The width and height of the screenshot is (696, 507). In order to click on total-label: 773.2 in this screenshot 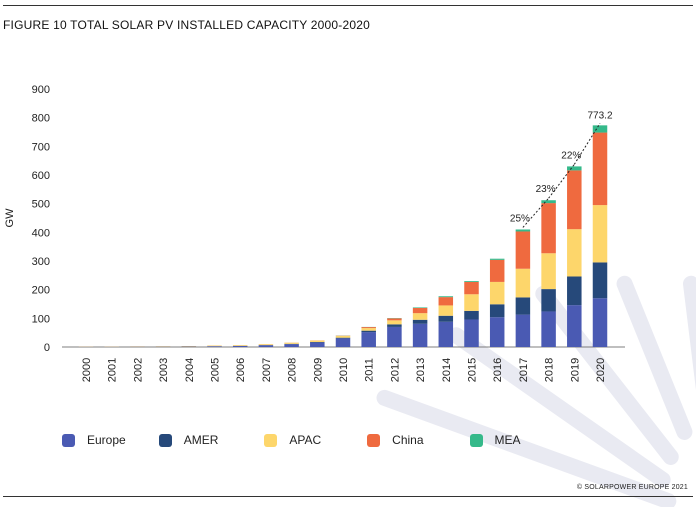, I will do `click(599, 115)`.